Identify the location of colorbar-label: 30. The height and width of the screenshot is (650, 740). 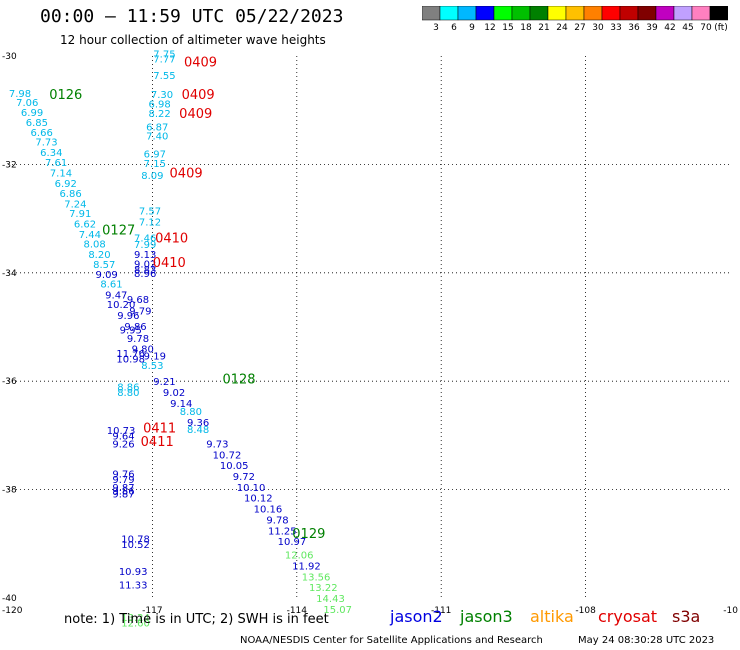
(598, 27).